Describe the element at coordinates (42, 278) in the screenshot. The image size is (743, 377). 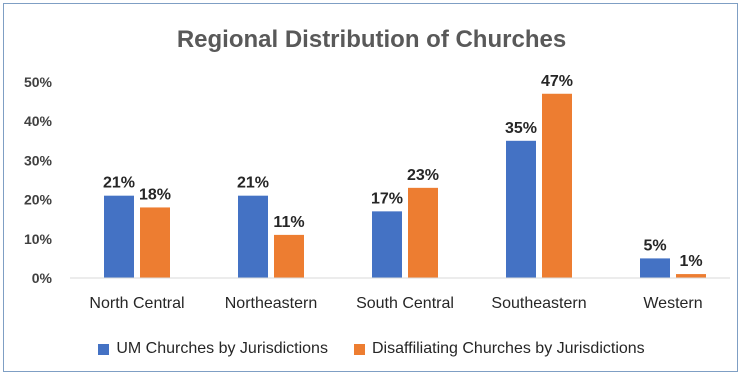
I see `y-tick-label: 0%` at that location.